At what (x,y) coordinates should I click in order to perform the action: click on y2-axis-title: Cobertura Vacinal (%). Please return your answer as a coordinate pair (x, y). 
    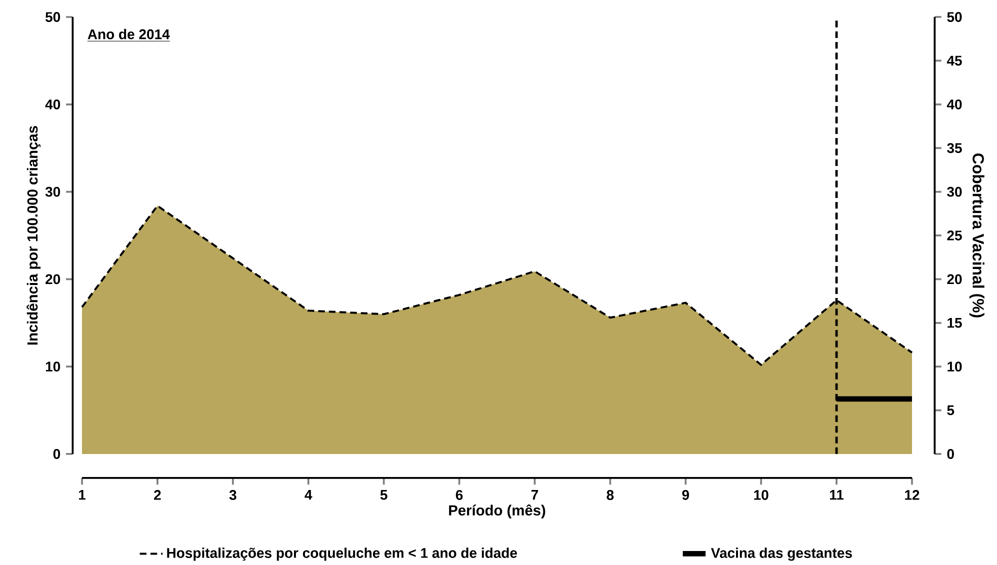
    Looking at the image, I should click on (976, 235).